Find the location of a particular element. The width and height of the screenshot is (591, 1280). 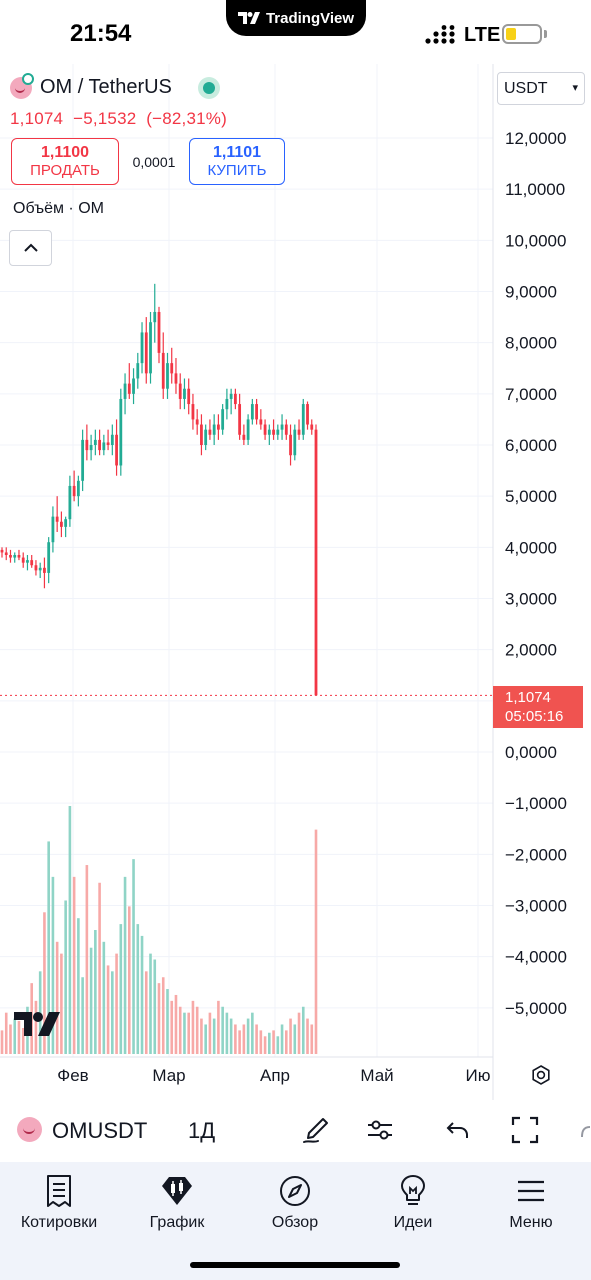

bottom-navigation: Котировки График Обзор Идеи Меню is located at coordinates (295, 1221).